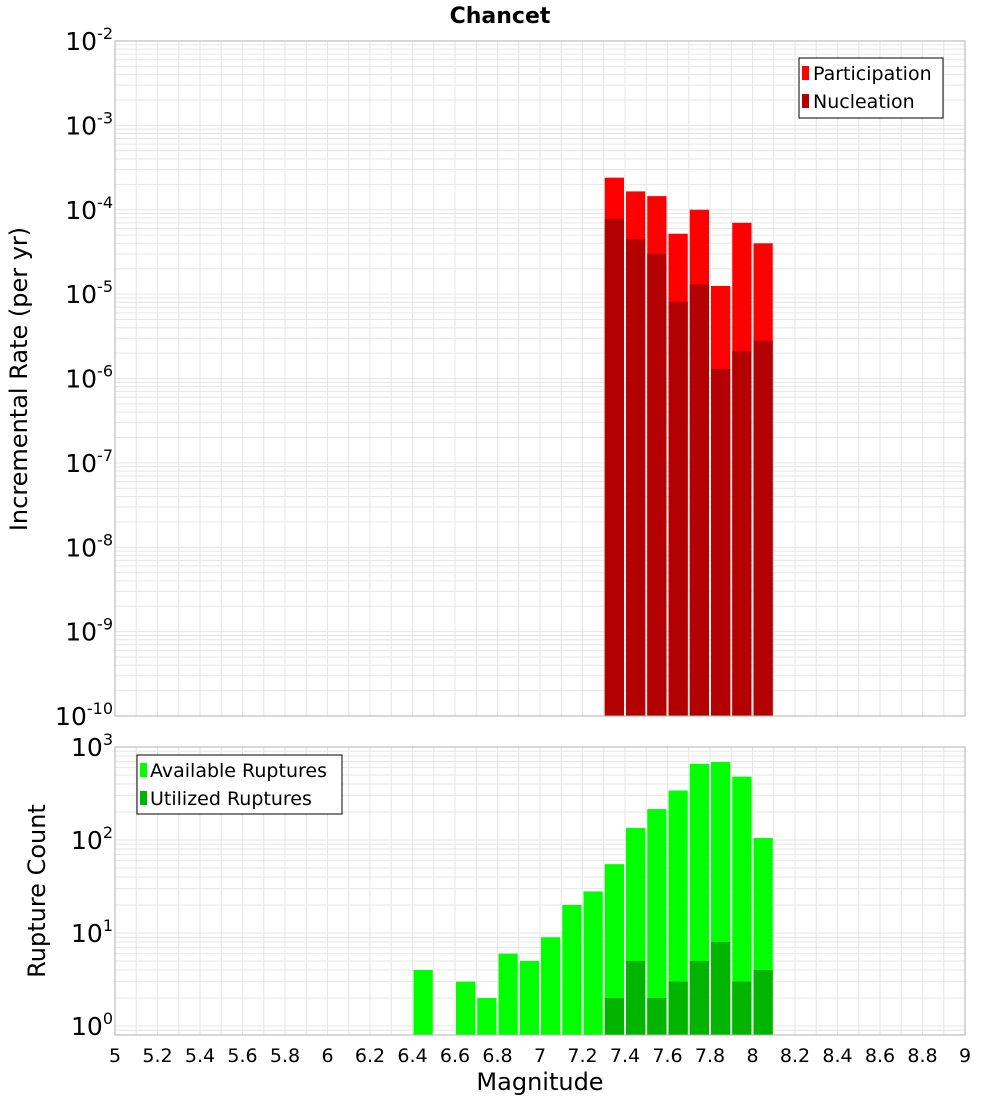  What do you see at coordinates (89, 209) in the screenshot?
I see `y-tick-label: 10⁻⁴` at bounding box center [89, 209].